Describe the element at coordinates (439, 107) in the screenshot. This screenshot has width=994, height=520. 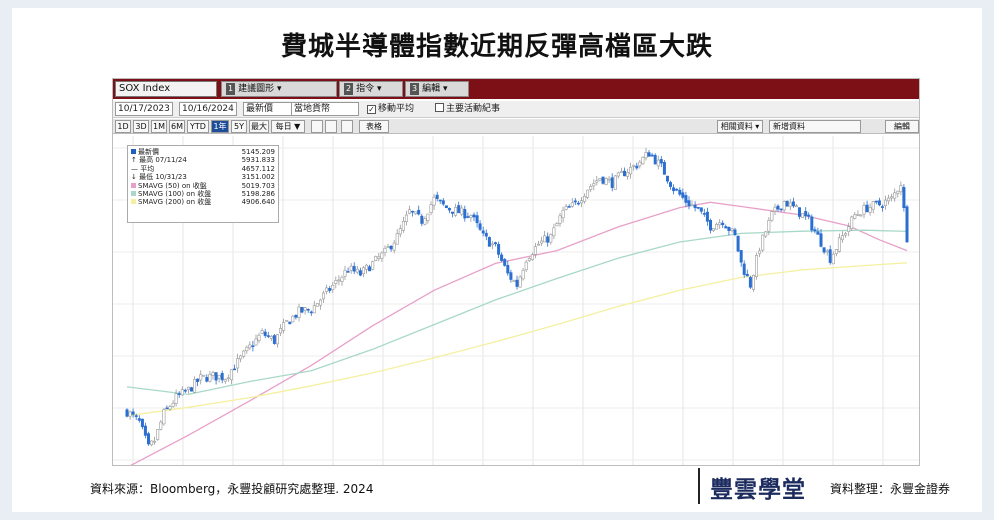
I see `checkbox-icon` at that location.